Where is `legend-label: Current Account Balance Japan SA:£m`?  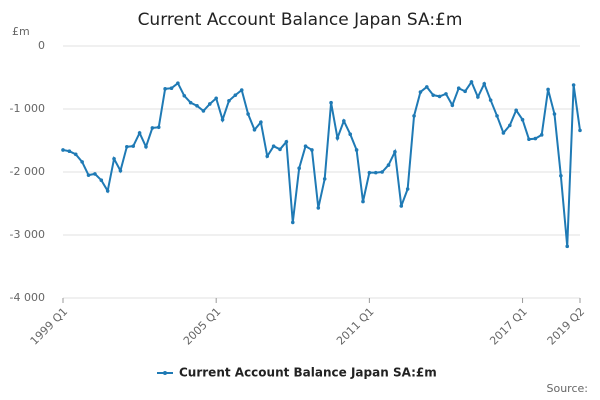
legend-label: Current Account Balance Japan SA:£m is located at coordinates (308, 373).